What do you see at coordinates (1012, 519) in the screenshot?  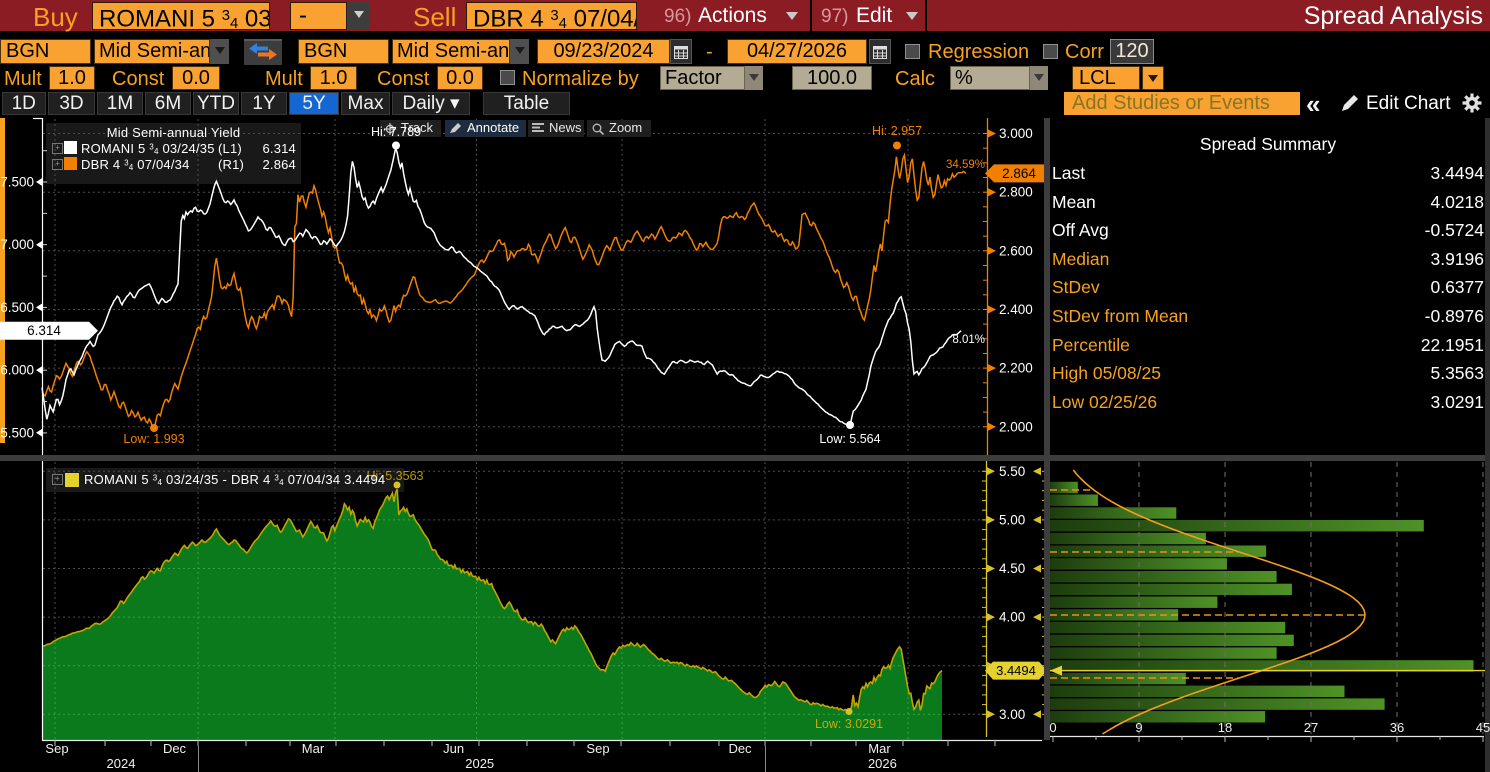 I see `svg-text: 5.00` at bounding box center [1012, 519].